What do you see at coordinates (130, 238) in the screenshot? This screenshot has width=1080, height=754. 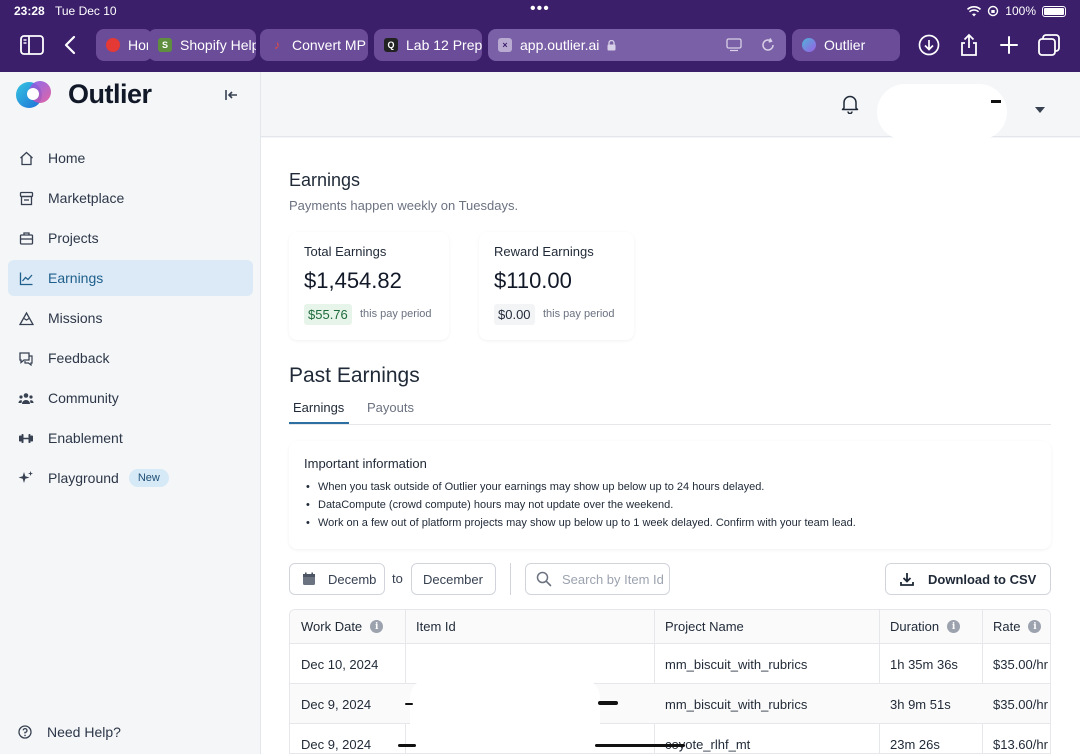 I see `sidebar-item-projects: Projects` at bounding box center [130, 238].